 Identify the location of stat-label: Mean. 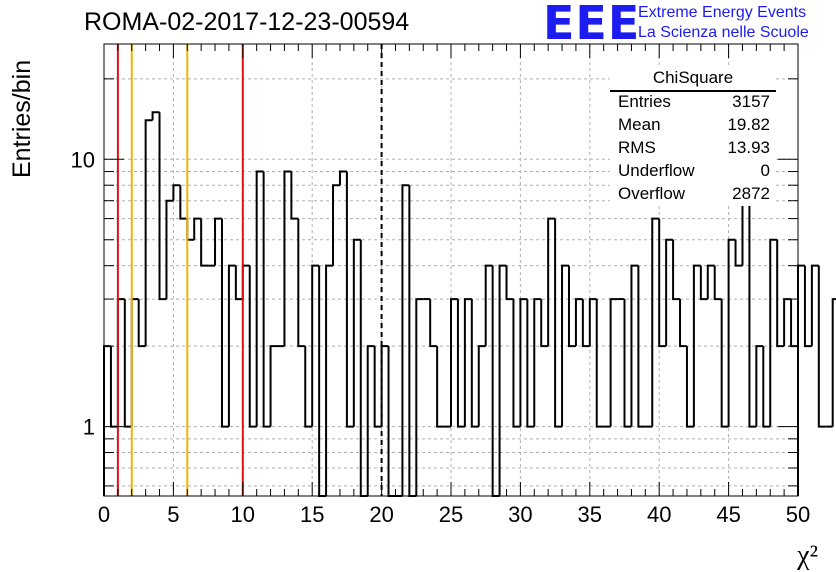
(639, 125).